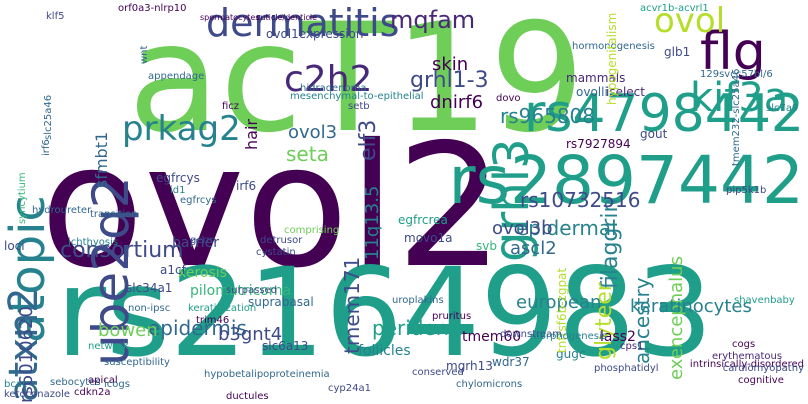  What do you see at coordinates (747, 356) in the screenshot?
I see `cloud-word: erythematous` at bounding box center [747, 356].